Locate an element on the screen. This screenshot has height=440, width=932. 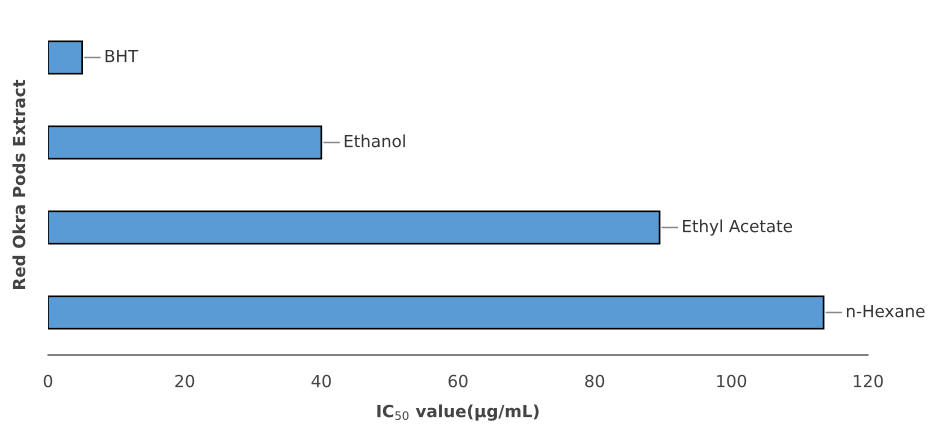
x-tick-label: 40 is located at coordinates (321, 381).